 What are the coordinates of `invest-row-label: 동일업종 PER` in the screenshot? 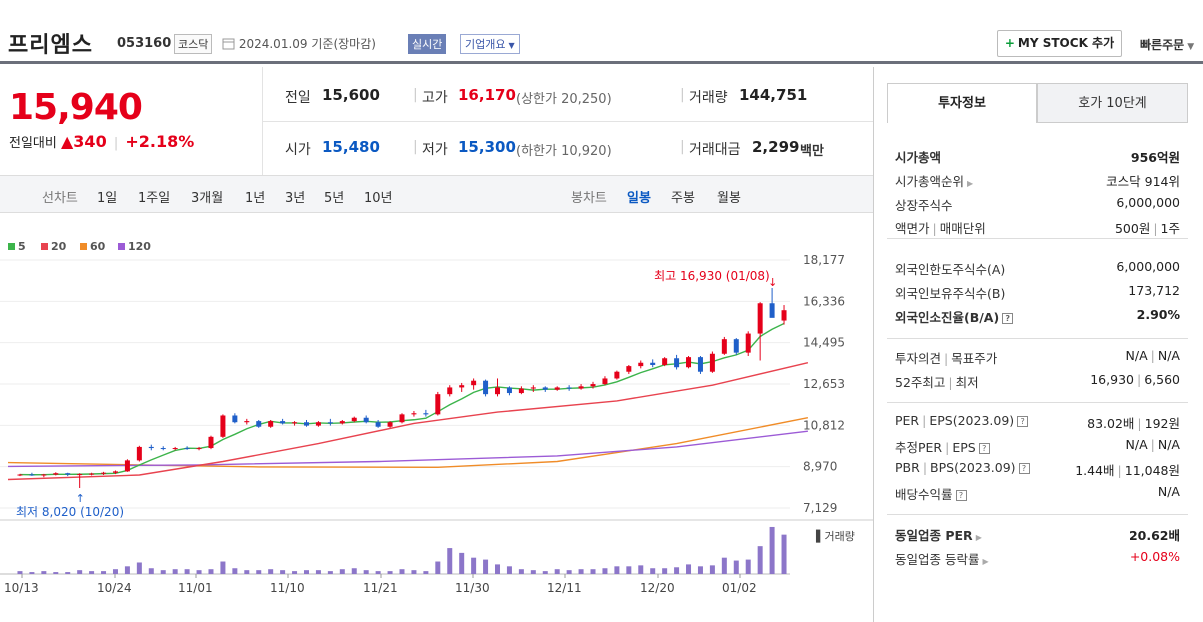 It's located at (934, 535).